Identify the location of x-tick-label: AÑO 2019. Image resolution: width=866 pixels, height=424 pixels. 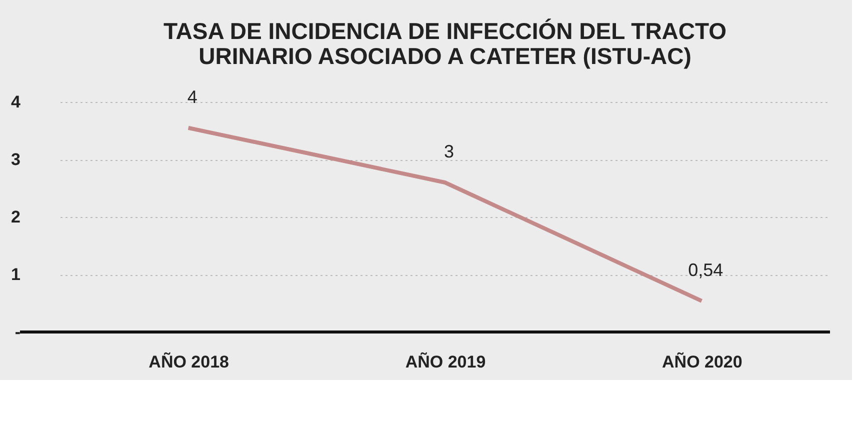
(445, 362).